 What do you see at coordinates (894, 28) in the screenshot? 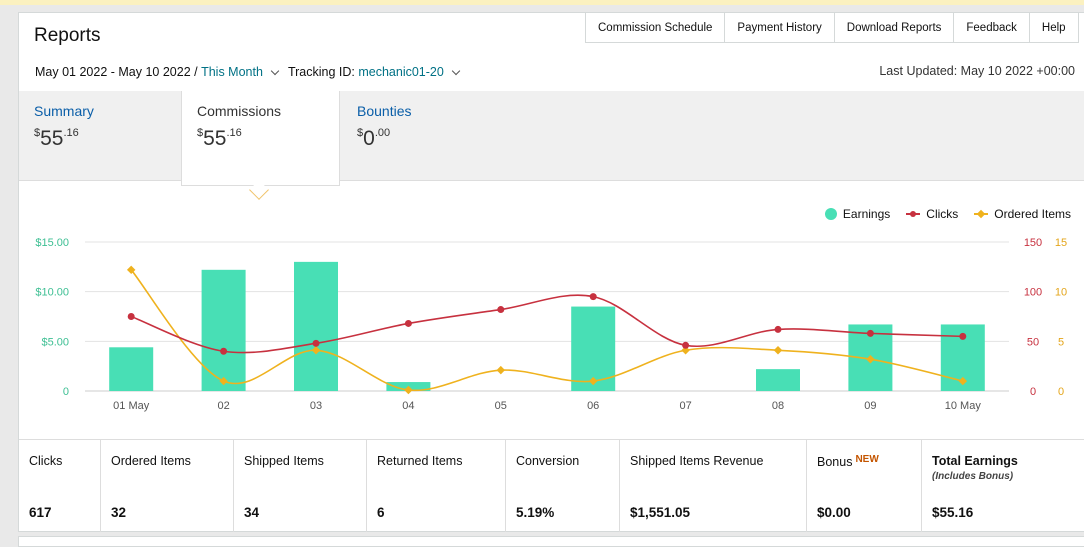
I see `tab-download-reports: Download Reports` at bounding box center [894, 28].